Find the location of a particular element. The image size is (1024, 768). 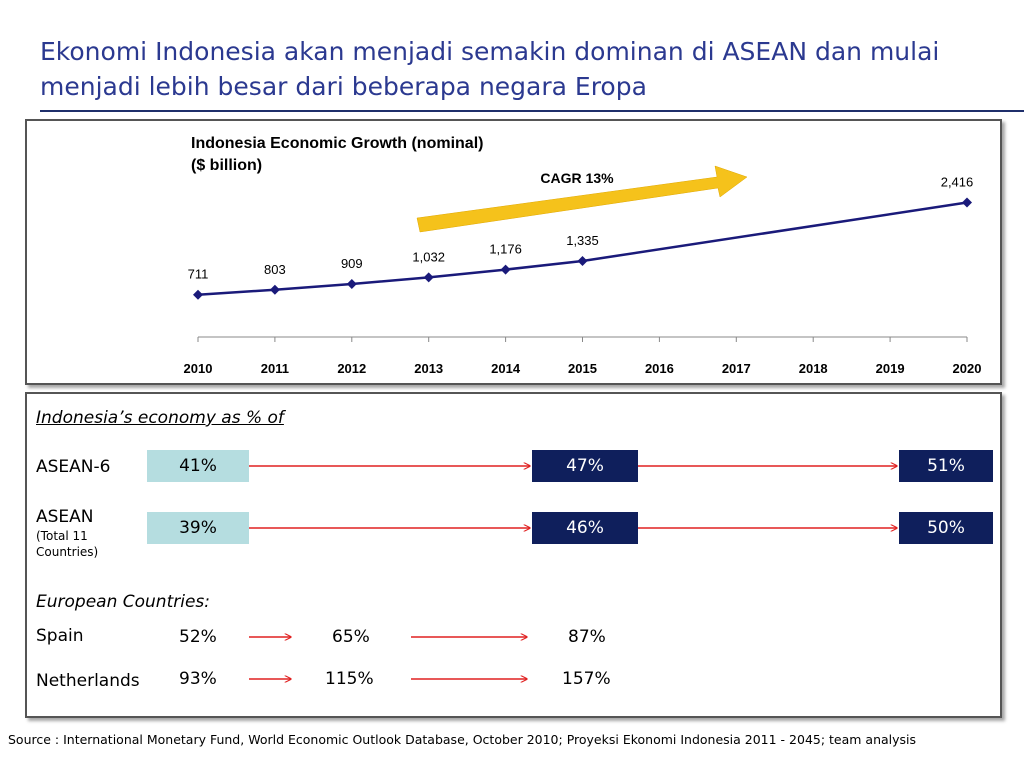

data-label: 2,416 is located at coordinates (957, 181).